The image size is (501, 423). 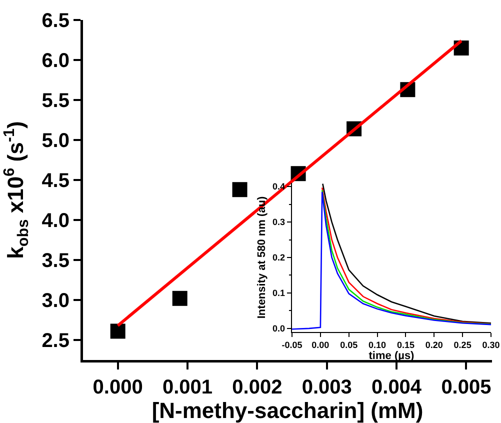 I want to click on y-tick-label: 5.0, so click(x=56, y=141).